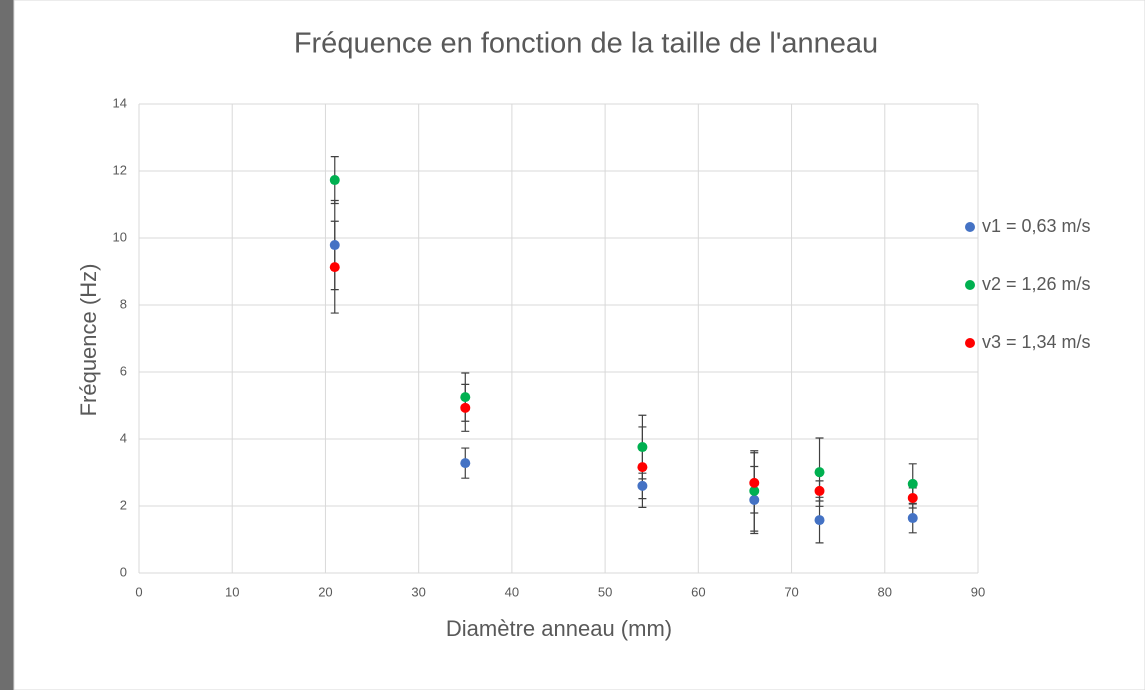 The width and height of the screenshot is (1145, 695). I want to click on legend-label: v3 = 1,34 m/s, so click(1036, 342).